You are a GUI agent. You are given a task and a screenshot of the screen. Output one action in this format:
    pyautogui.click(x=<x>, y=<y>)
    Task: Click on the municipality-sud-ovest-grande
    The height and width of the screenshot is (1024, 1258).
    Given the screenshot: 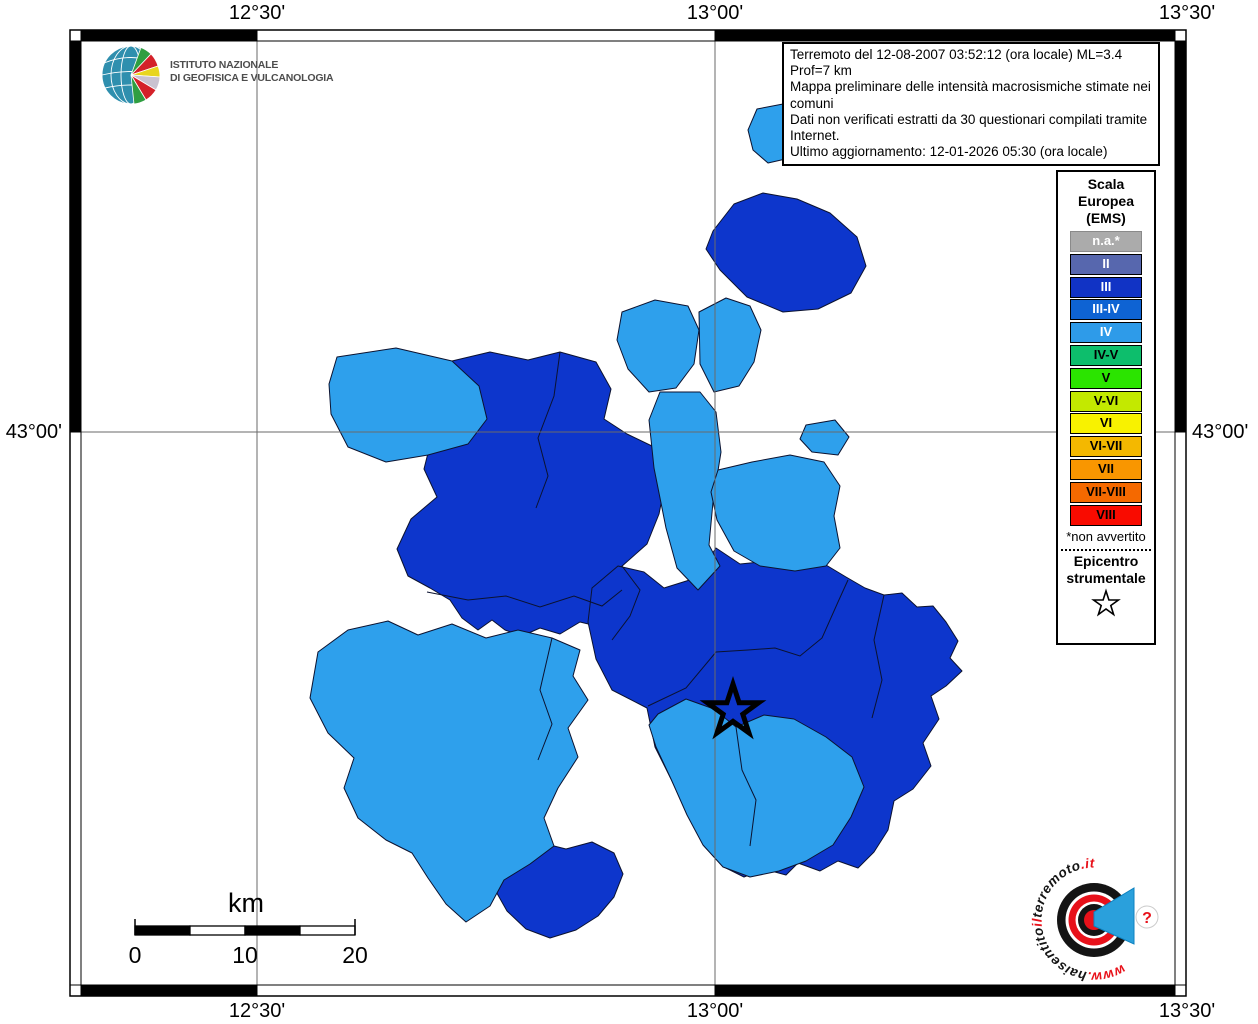 What is the action you would take?
    pyautogui.click(x=449, y=771)
    